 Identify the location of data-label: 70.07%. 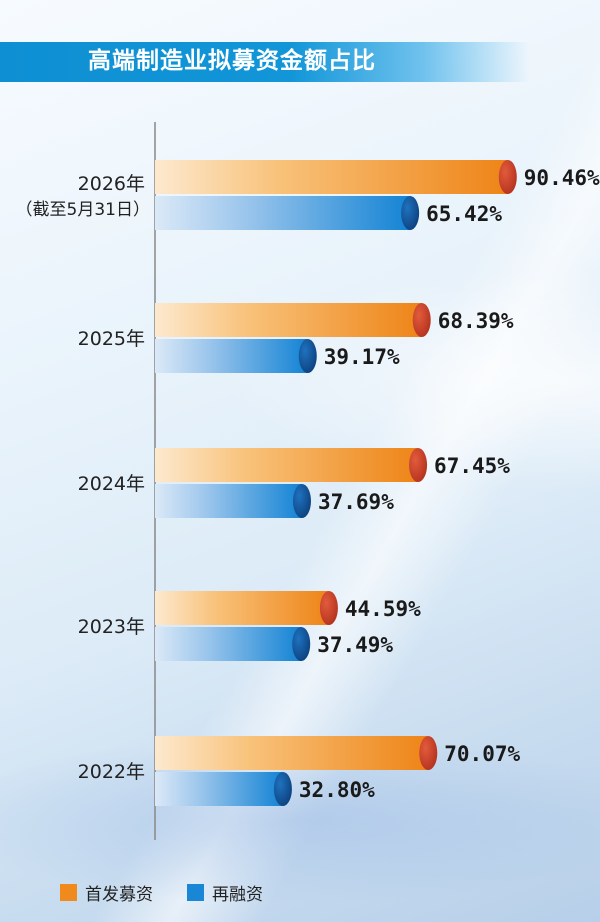
(482, 754).